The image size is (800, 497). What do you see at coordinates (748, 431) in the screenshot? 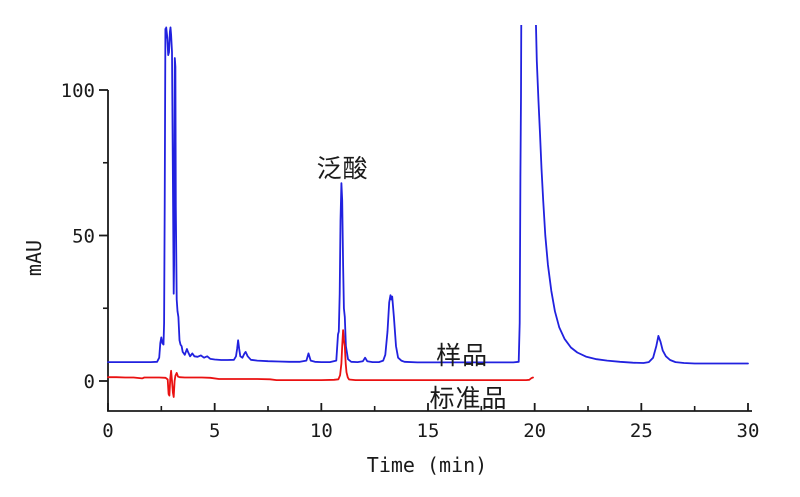
I see `x-tick-label: 30` at bounding box center [748, 431].